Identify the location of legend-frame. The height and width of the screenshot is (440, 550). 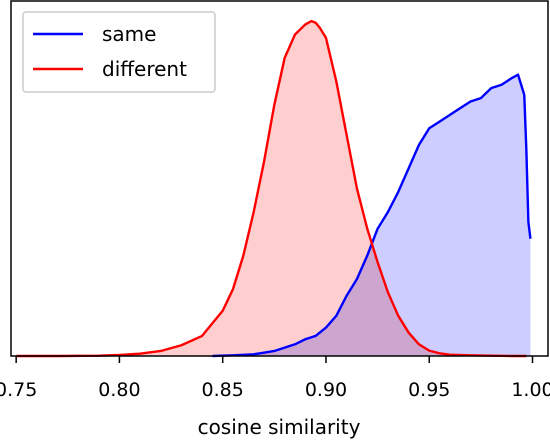
(119, 52).